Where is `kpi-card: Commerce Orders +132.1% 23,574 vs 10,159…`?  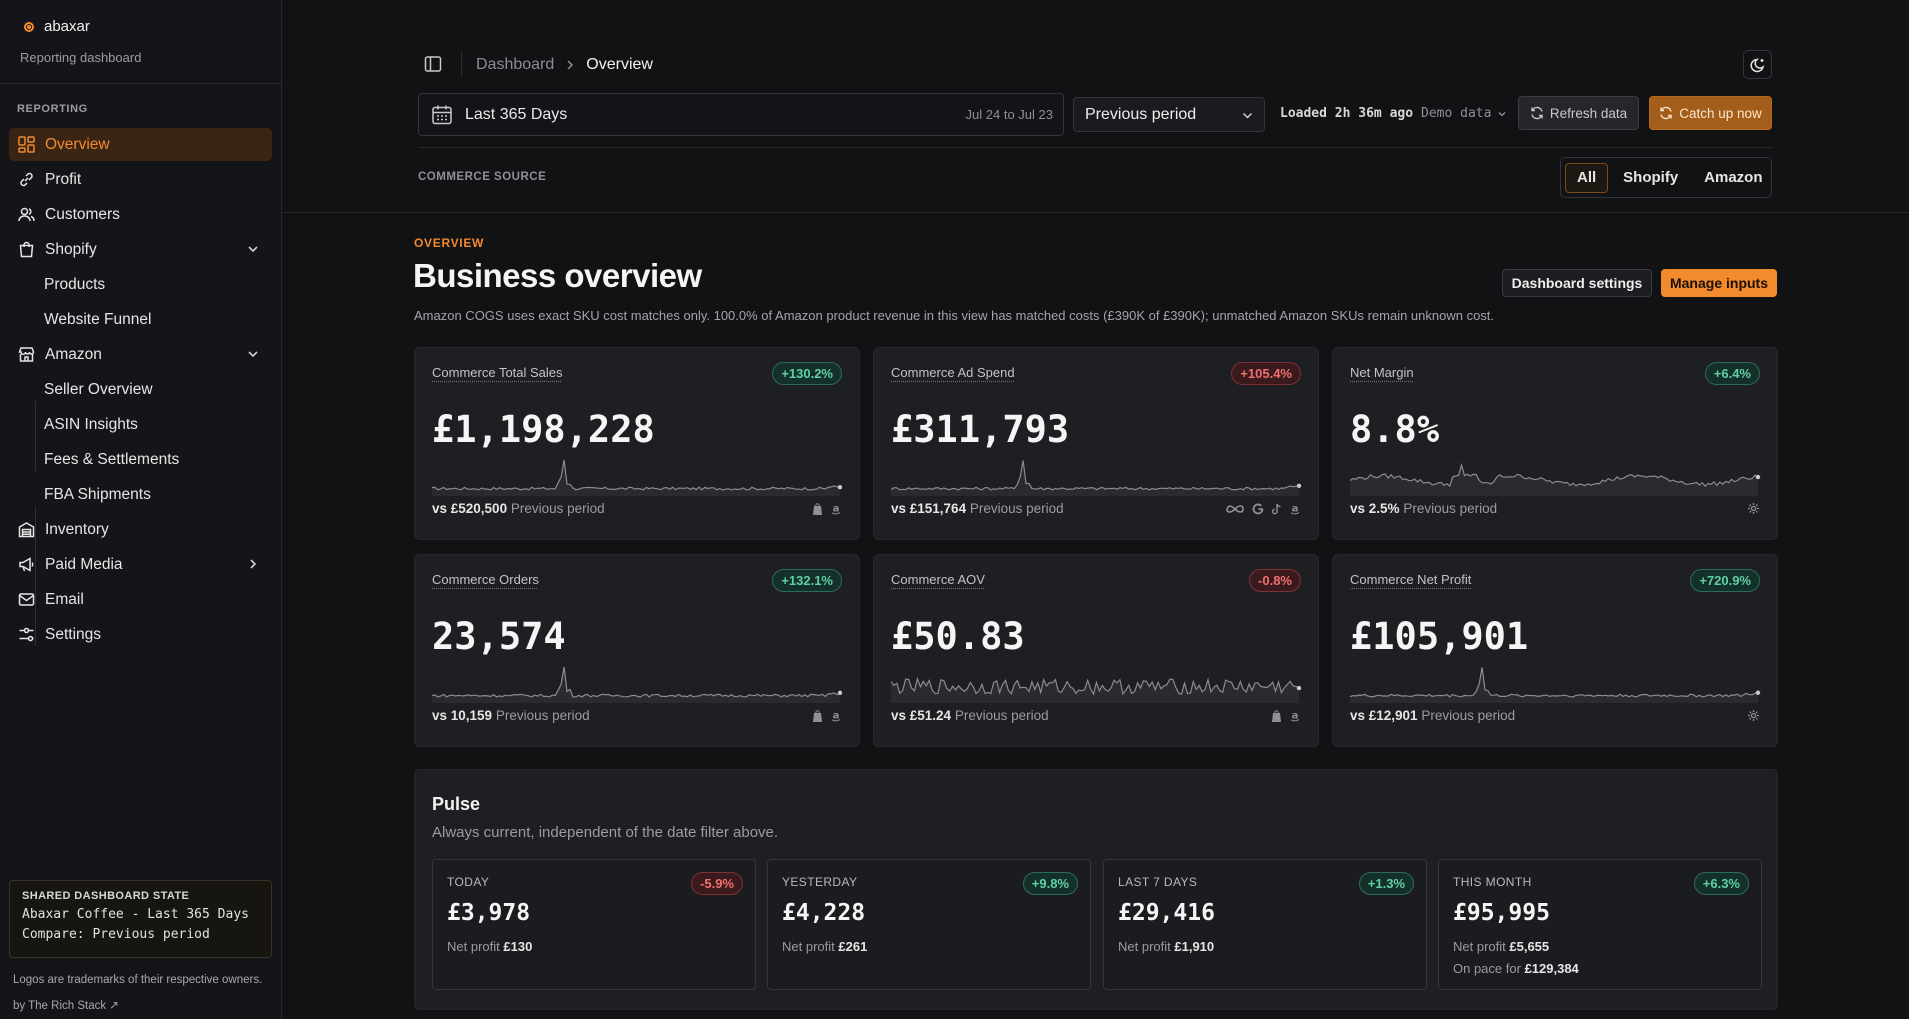 kpi-card: Commerce Orders +132.1% 23,574 vs 10,159… is located at coordinates (637, 650).